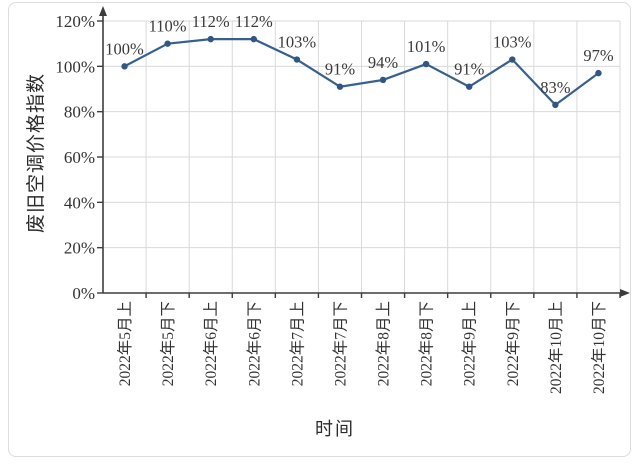 The width and height of the screenshot is (637, 465). I want to click on data-point-label: 97%, so click(598, 55).